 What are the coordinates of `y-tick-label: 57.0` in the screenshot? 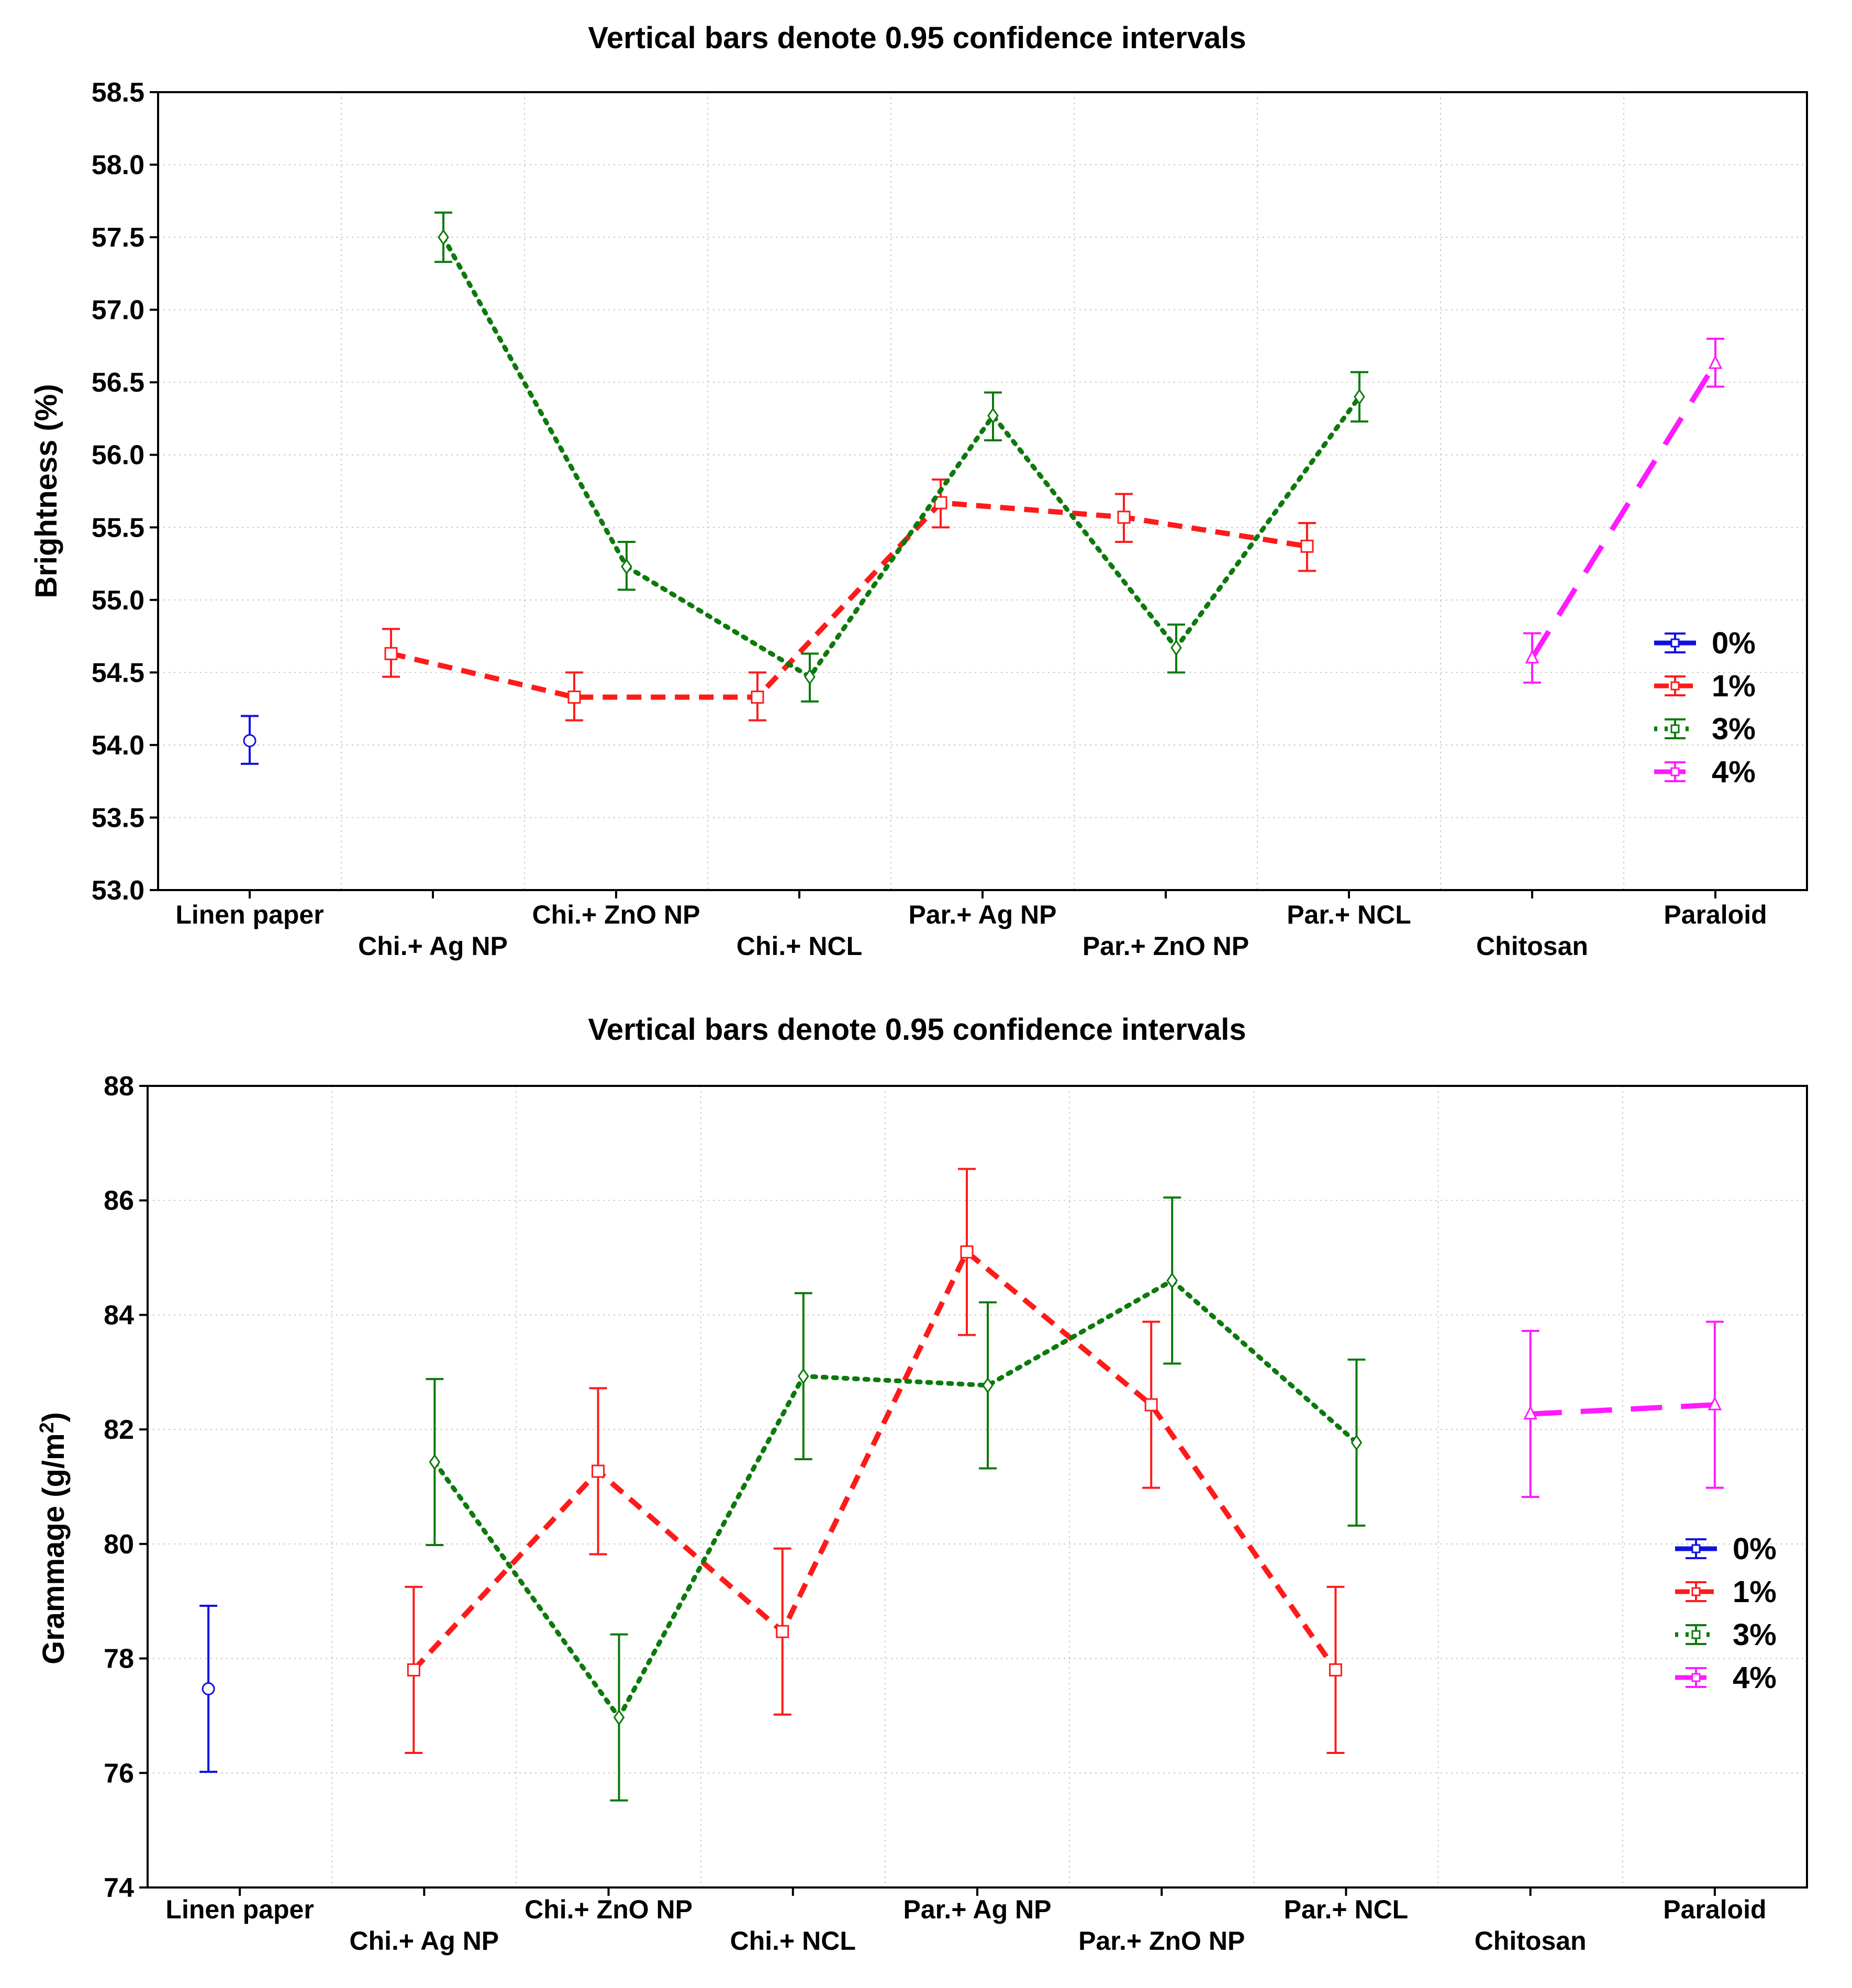 It's located at (118, 310).